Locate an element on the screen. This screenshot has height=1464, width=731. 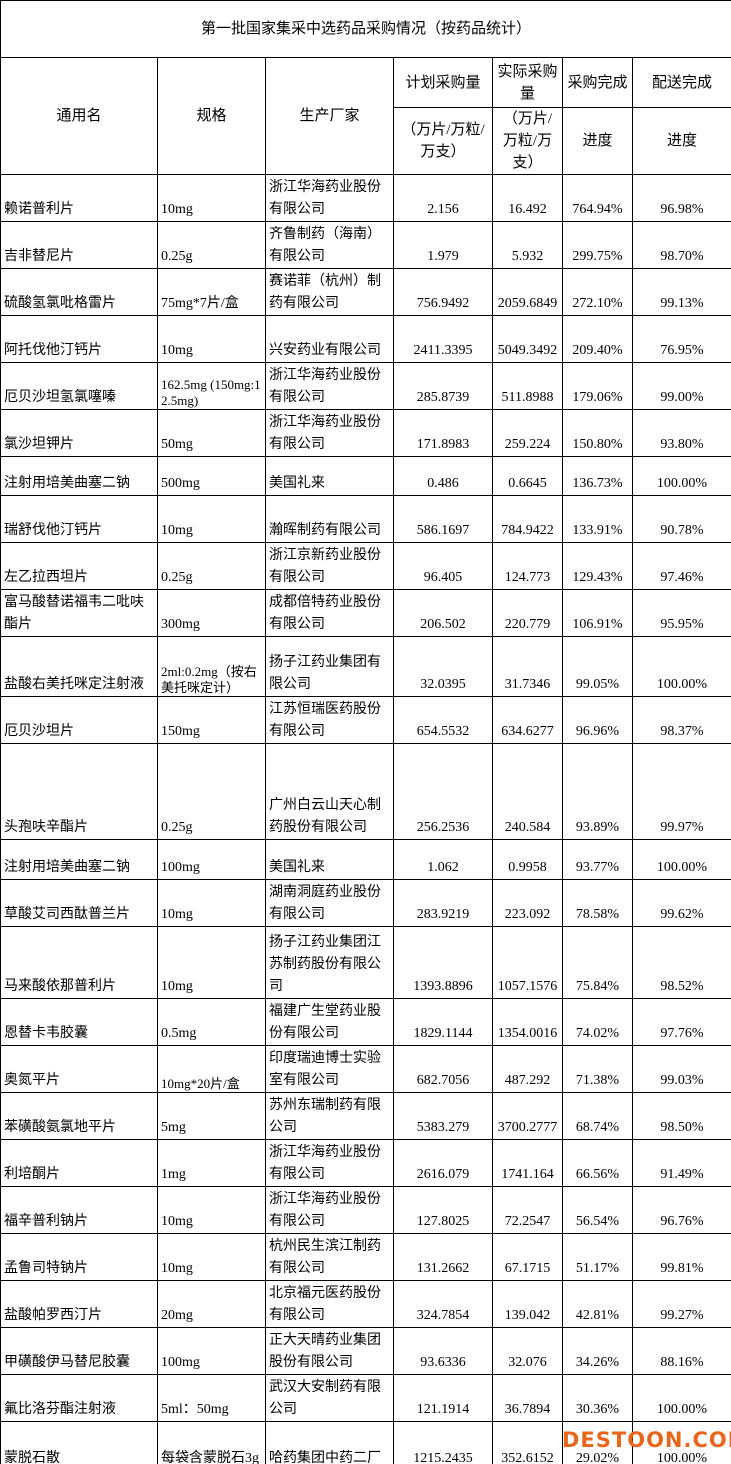
plan-cell: 121.1914 is located at coordinates (443, 1398).